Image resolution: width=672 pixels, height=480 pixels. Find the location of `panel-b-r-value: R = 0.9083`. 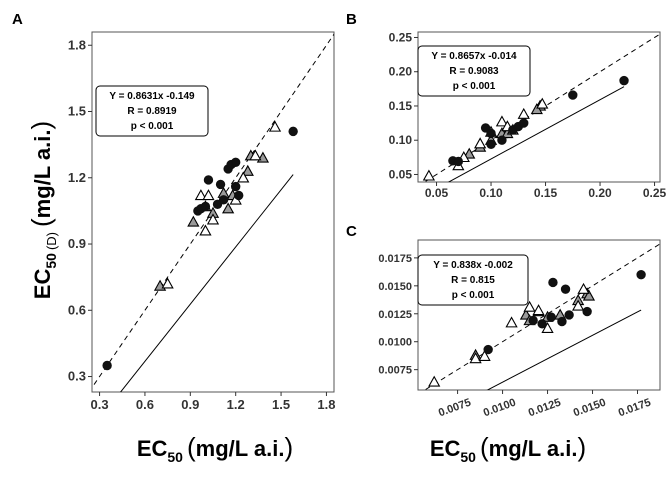

panel-b-r-value: R = 0.9083 is located at coordinates (474, 71).